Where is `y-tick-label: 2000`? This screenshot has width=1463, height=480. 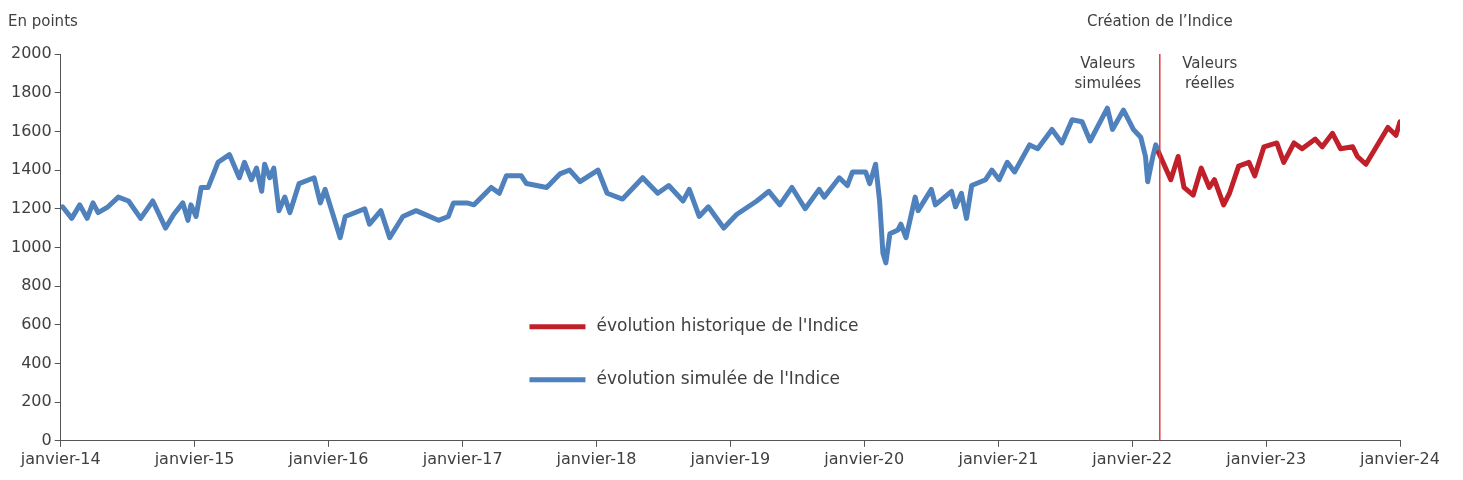
y-tick-label: 2000 is located at coordinates (31, 53).